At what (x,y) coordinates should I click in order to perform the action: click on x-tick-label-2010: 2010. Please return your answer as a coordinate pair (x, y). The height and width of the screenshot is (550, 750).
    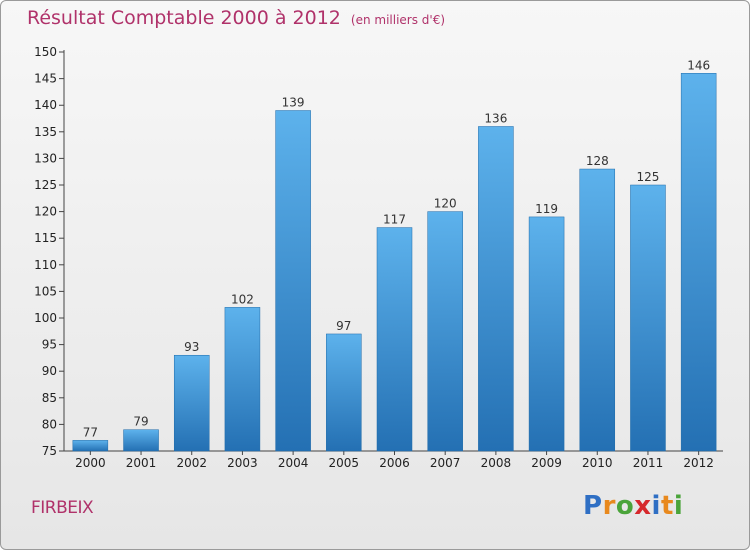
    Looking at the image, I should click on (597, 463).